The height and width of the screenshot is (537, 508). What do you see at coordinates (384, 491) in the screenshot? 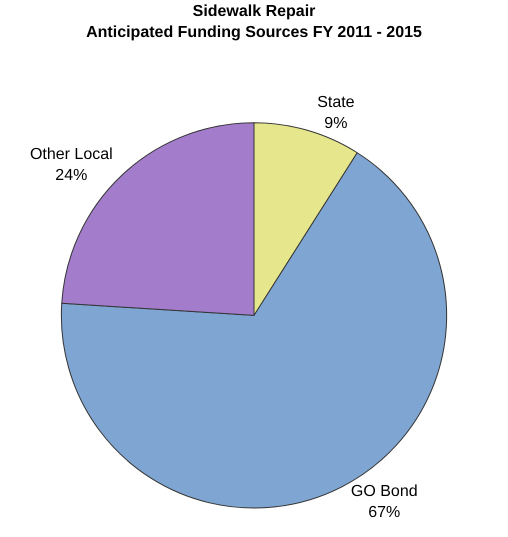
I see `slice-label: GO Bond` at bounding box center [384, 491].